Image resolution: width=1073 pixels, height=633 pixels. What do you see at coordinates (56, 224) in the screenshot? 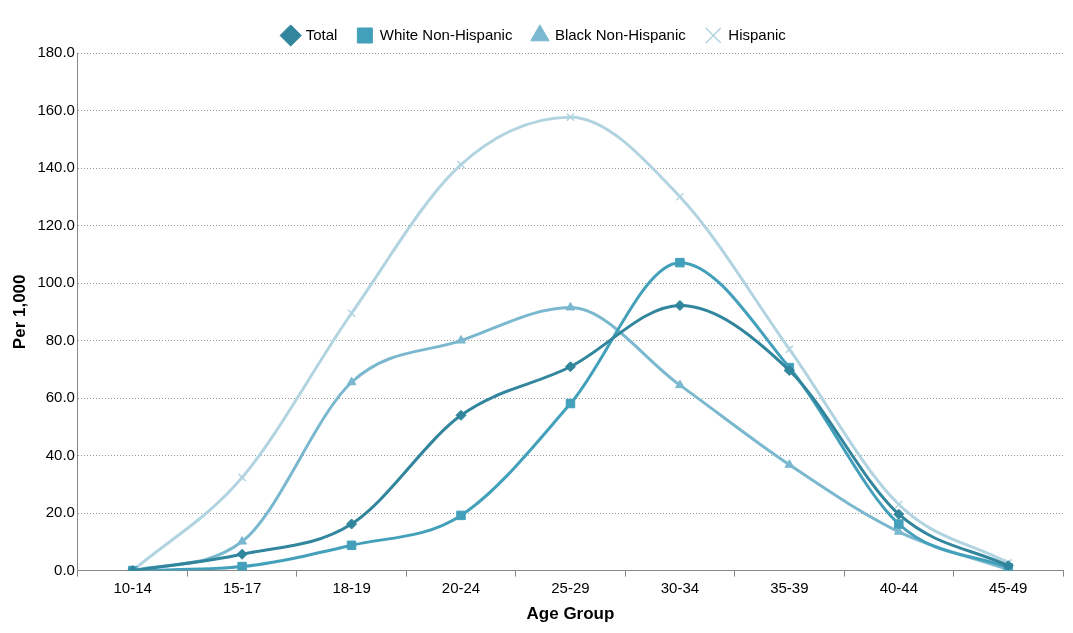
I see `y-tick-label: 120.0` at bounding box center [56, 224].